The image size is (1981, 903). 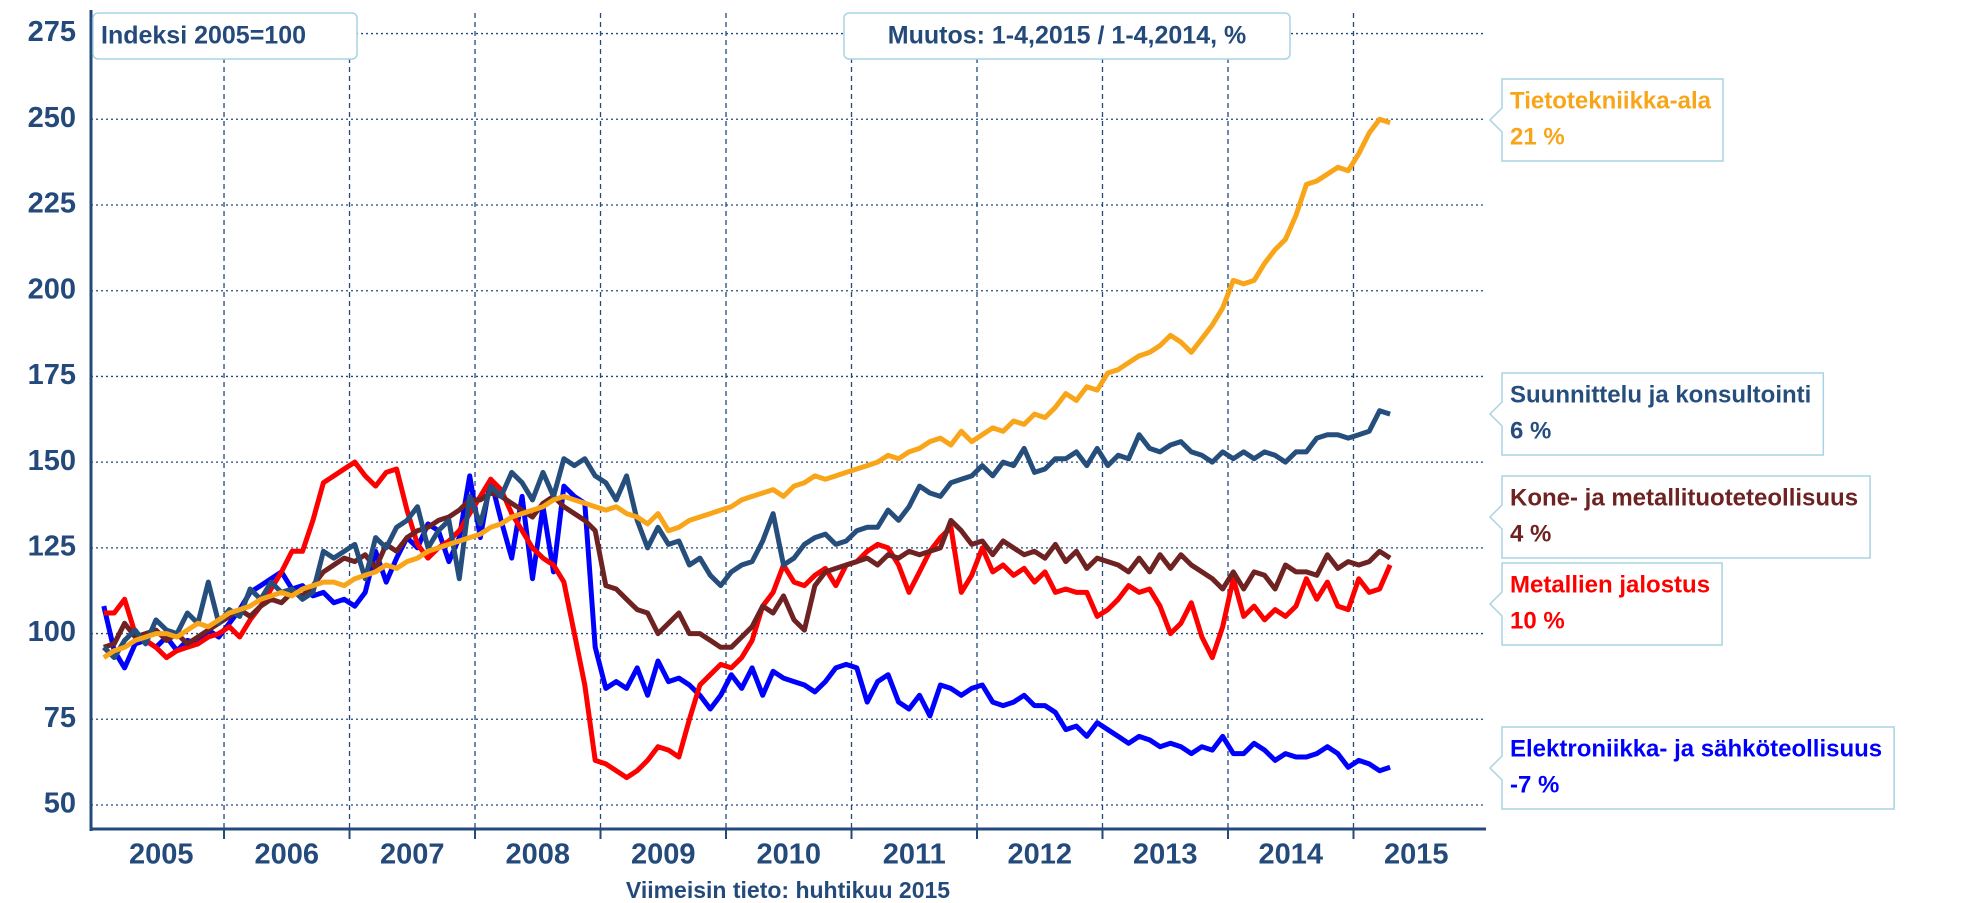 What do you see at coordinates (60, 804) in the screenshot?
I see `y-tick-label: 50` at bounding box center [60, 804].